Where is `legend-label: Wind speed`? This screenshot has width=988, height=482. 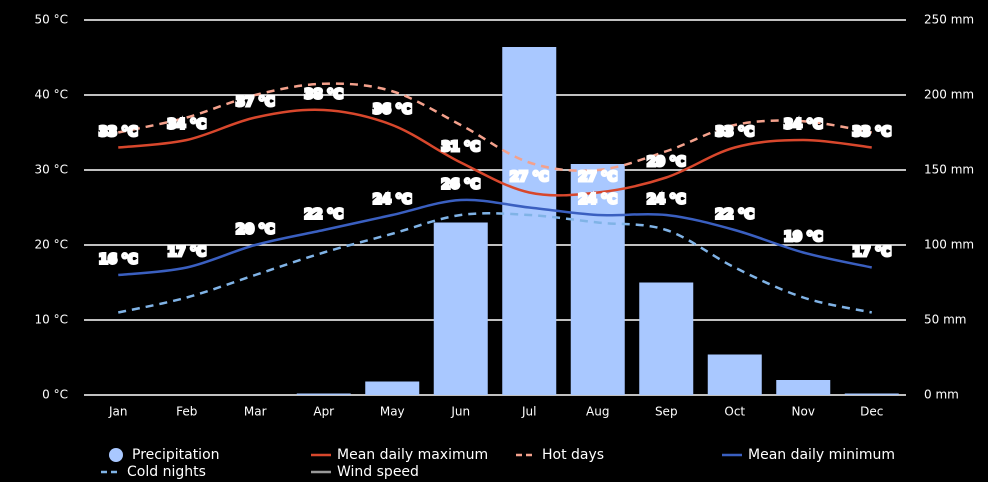
legend-label: Wind speed is located at coordinates (378, 472).